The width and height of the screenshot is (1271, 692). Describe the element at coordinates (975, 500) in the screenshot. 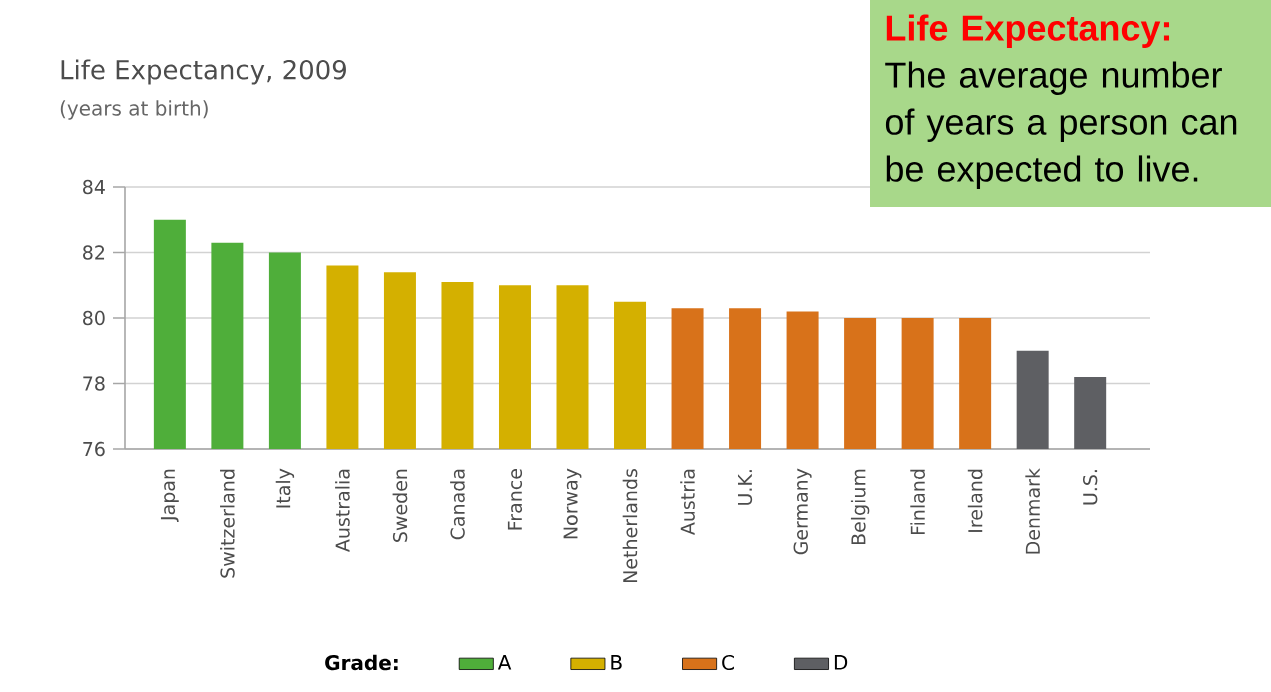

I see `x-tick-label: Ireland` at that location.